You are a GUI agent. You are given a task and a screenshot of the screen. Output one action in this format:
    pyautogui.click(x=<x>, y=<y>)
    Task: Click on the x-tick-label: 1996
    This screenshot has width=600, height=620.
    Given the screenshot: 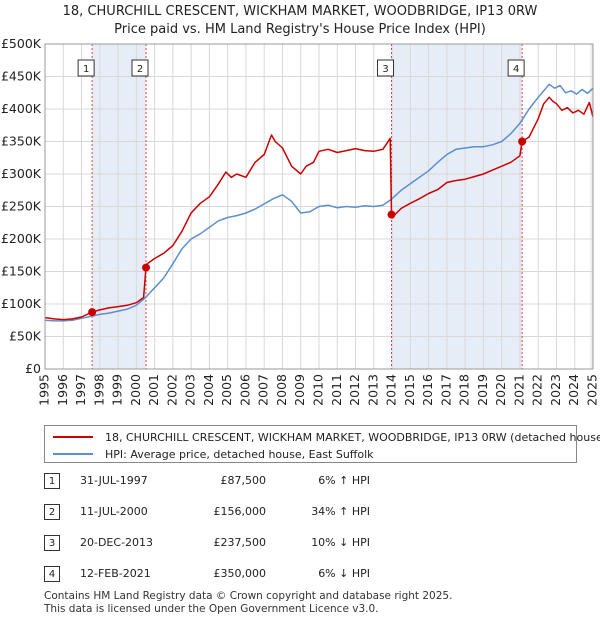 What is the action you would take?
    pyautogui.click(x=62, y=390)
    